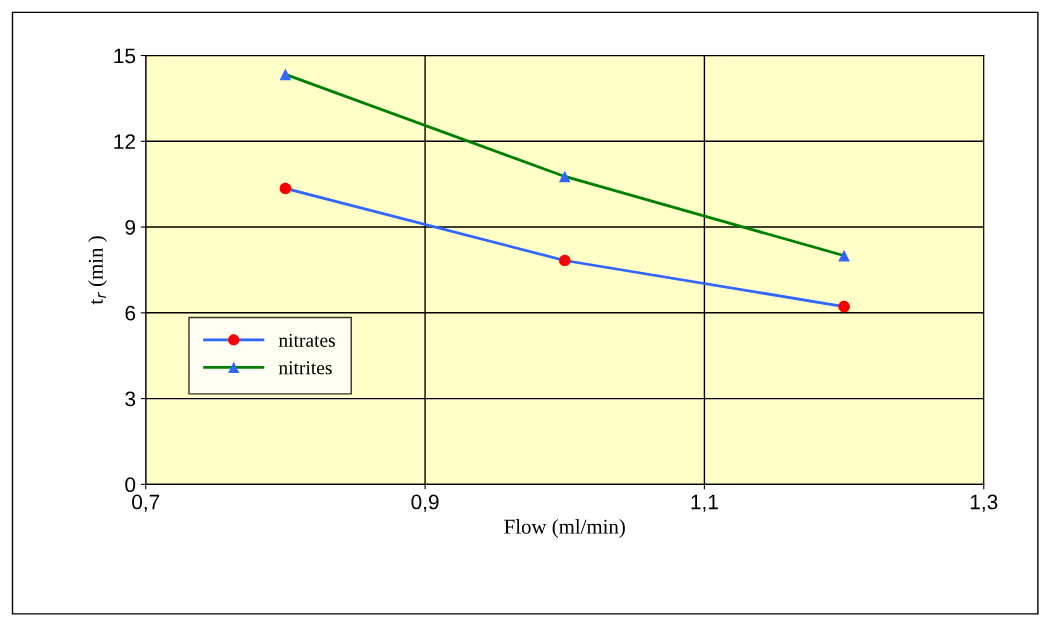 Image resolution: width=1041 pixels, height=617 pixels. I want to click on legend-label: nitrates, so click(306, 340).